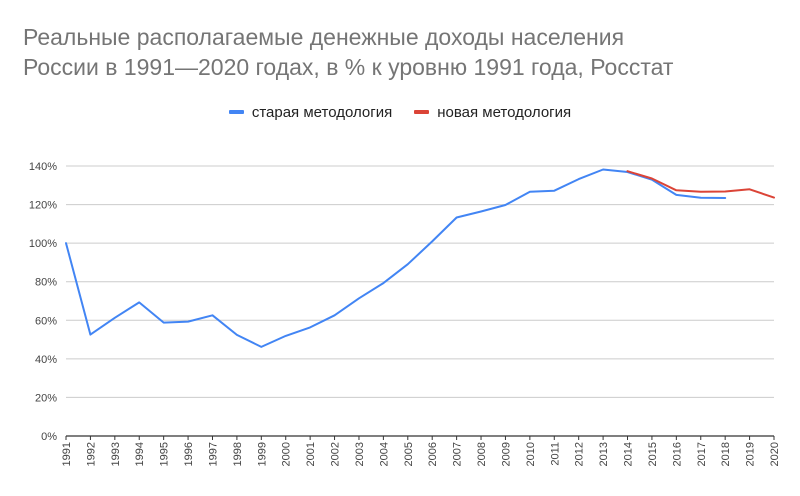 This screenshot has height=496, width=800. Describe the element at coordinates (189, 454) in the screenshot. I see `x-tick-label: 1996` at that location.